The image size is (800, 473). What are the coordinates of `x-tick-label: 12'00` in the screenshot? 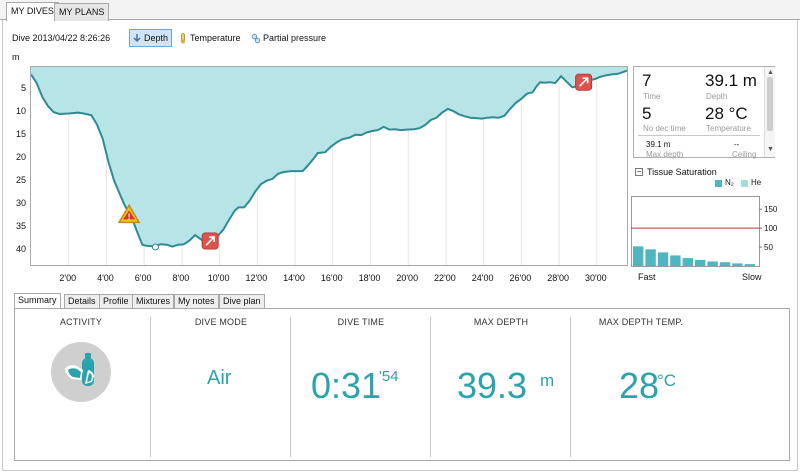 It's located at (256, 278).